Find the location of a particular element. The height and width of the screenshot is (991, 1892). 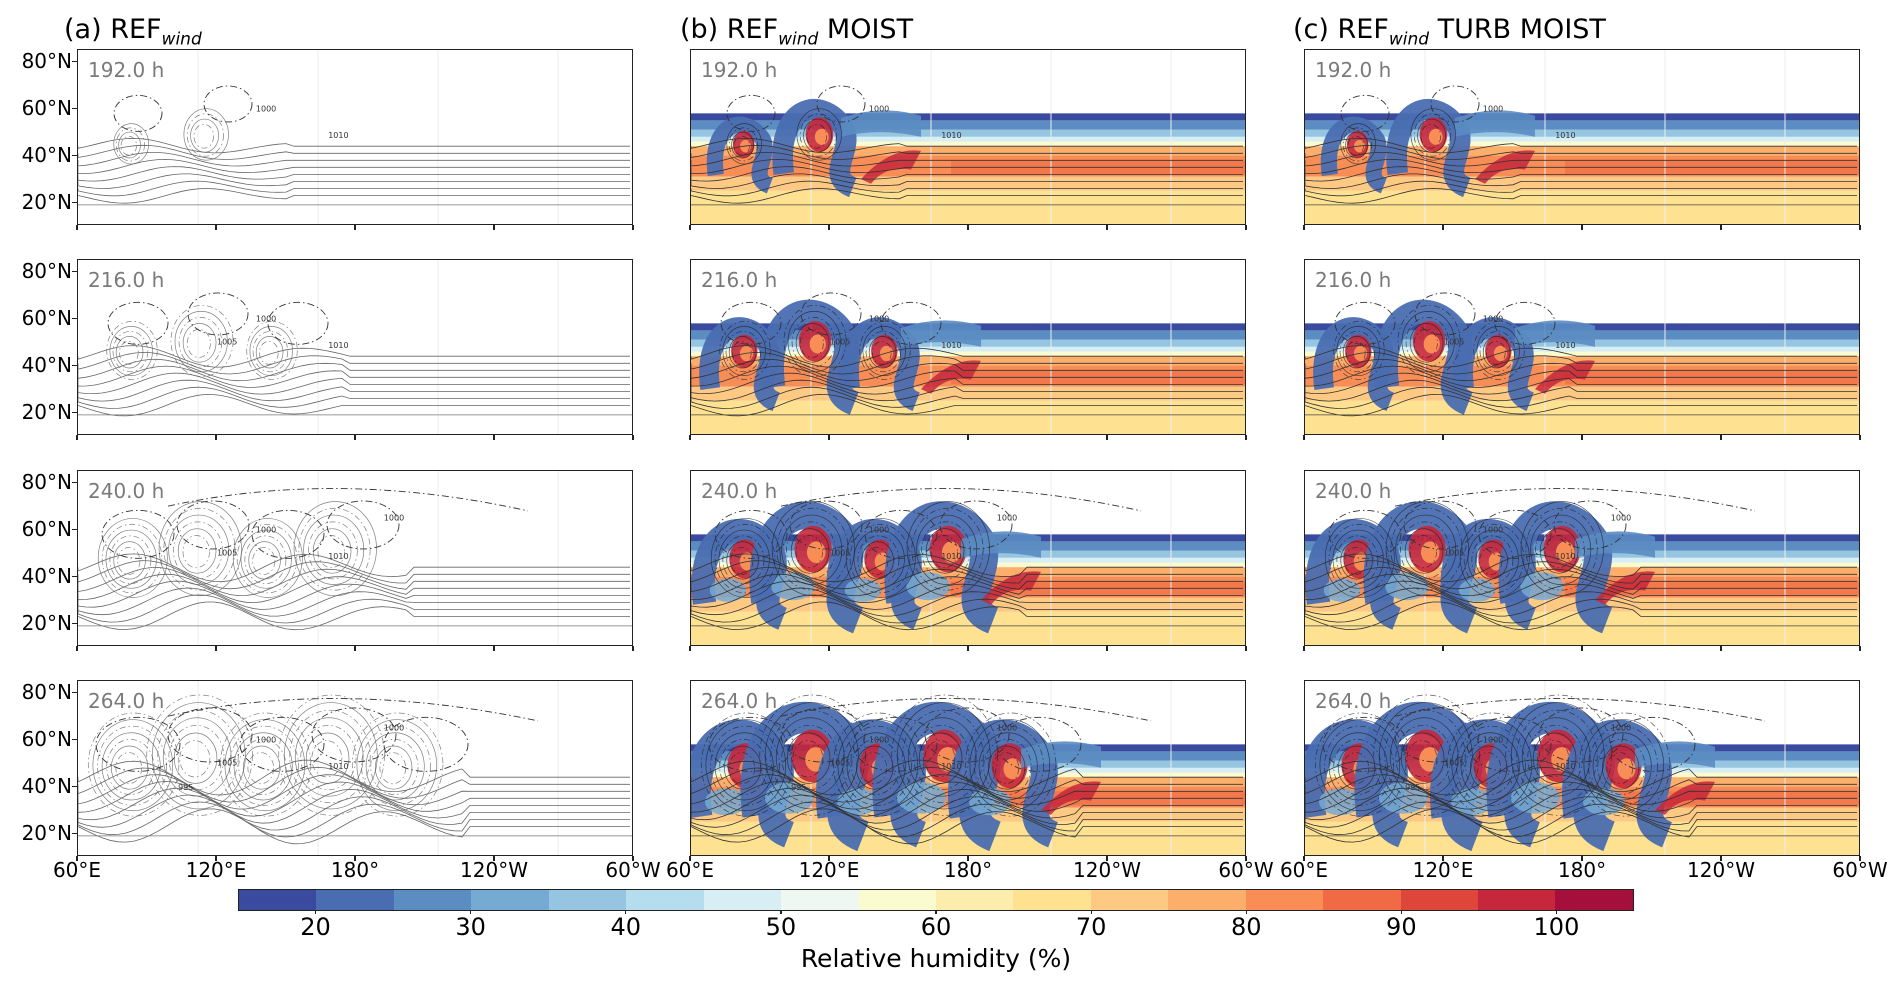

column-title-c: (c) REFwind TURB MOIST is located at coordinates (1449, 32).